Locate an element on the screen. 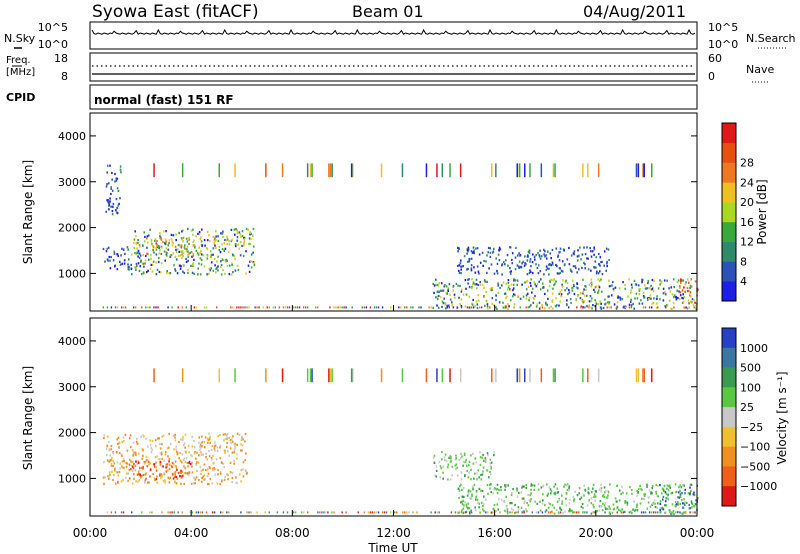  colorbar-tick-label: −1000 is located at coordinates (758, 486).